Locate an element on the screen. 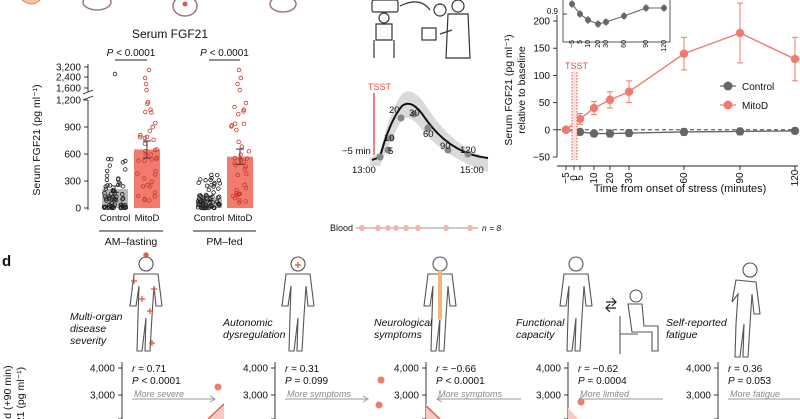 The image size is (800, 419). x-tick-label: 30 is located at coordinates (629, 178).